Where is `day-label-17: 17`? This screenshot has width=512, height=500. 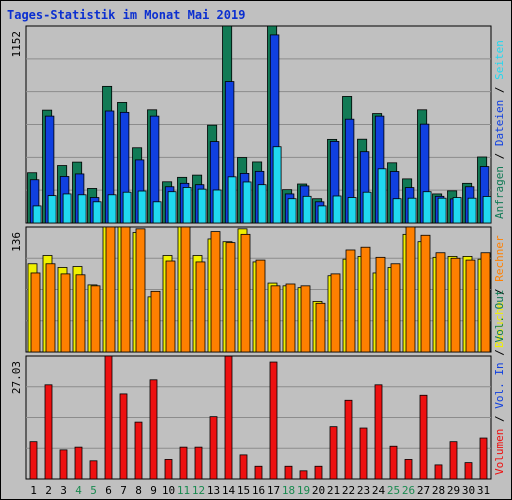 day-label-17: 17 is located at coordinates (273, 490).